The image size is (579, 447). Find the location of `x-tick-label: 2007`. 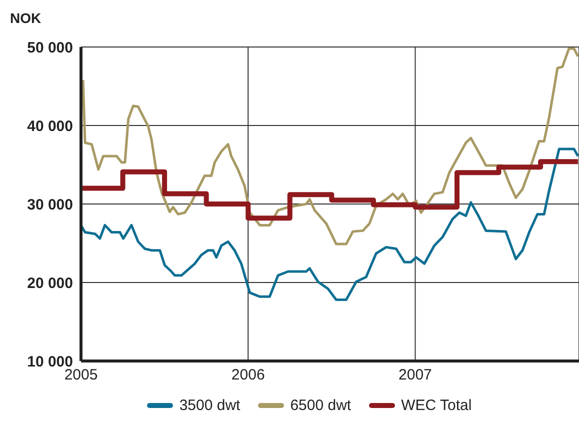

x-tick-label: 2007 is located at coordinates (415, 375).